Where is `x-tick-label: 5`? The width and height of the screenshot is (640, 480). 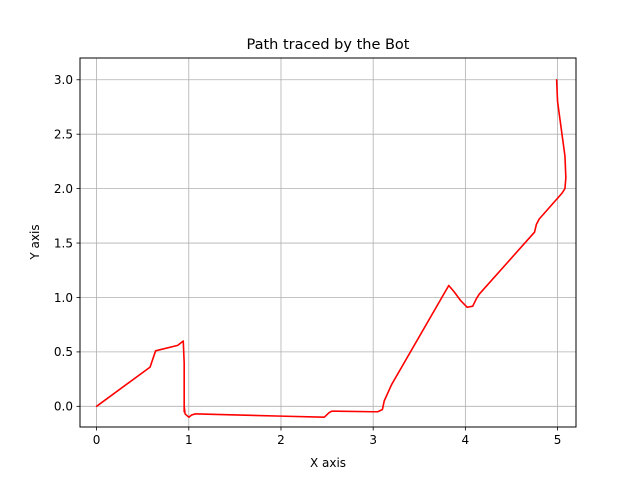 x-tick-label: 5 is located at coordinates (558, 440).